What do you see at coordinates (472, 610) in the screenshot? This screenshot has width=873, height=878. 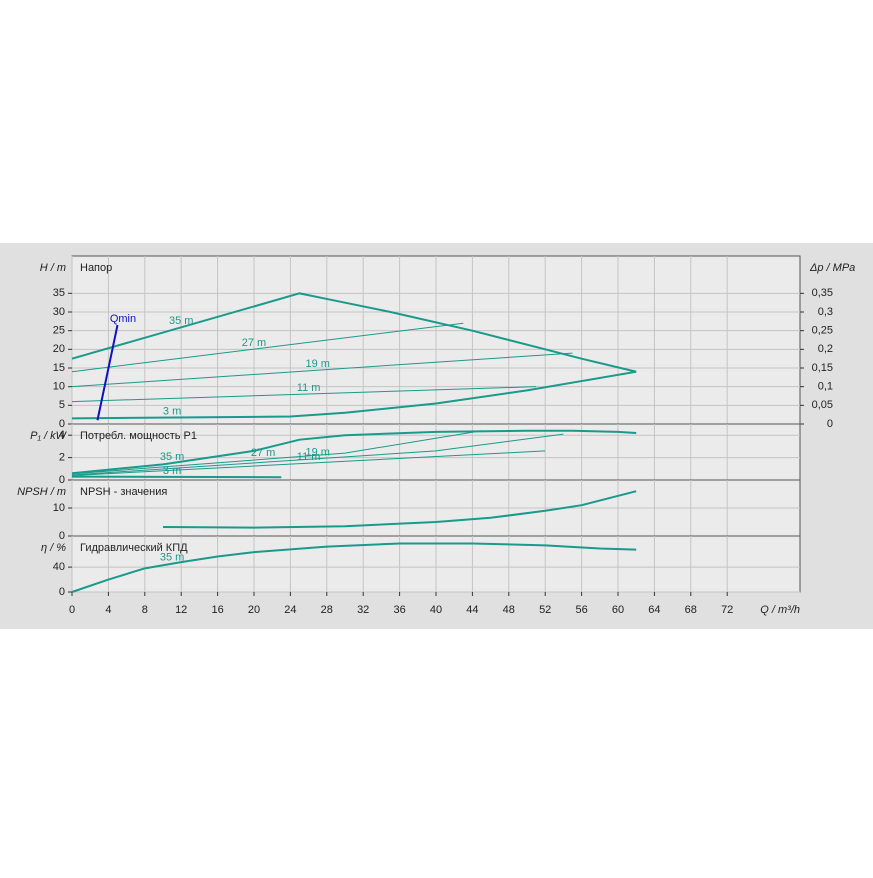 I see `x-tick-label: 44` at bounding box center [472, 610].